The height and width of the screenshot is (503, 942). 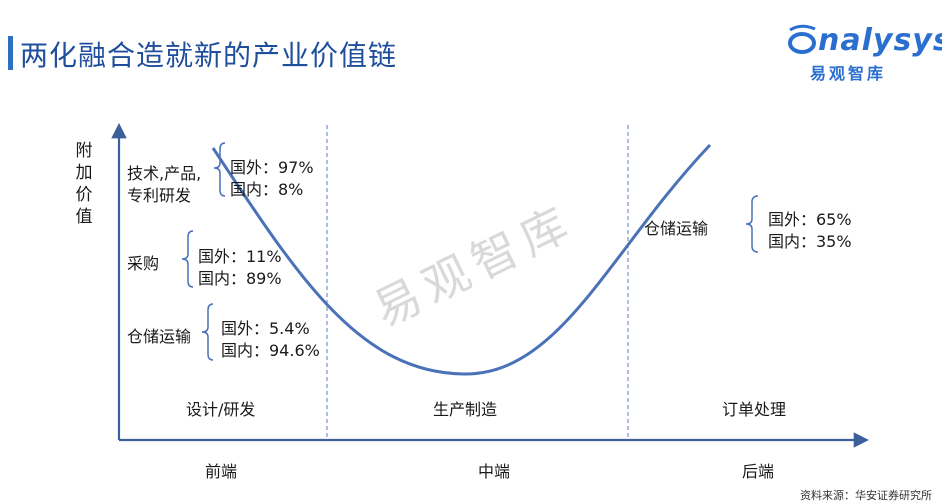 What do you see at coordinates (267, 189) in the screenshot?
I see `rnd-domestic: 国内：8%` at bounding box center [267, 189].